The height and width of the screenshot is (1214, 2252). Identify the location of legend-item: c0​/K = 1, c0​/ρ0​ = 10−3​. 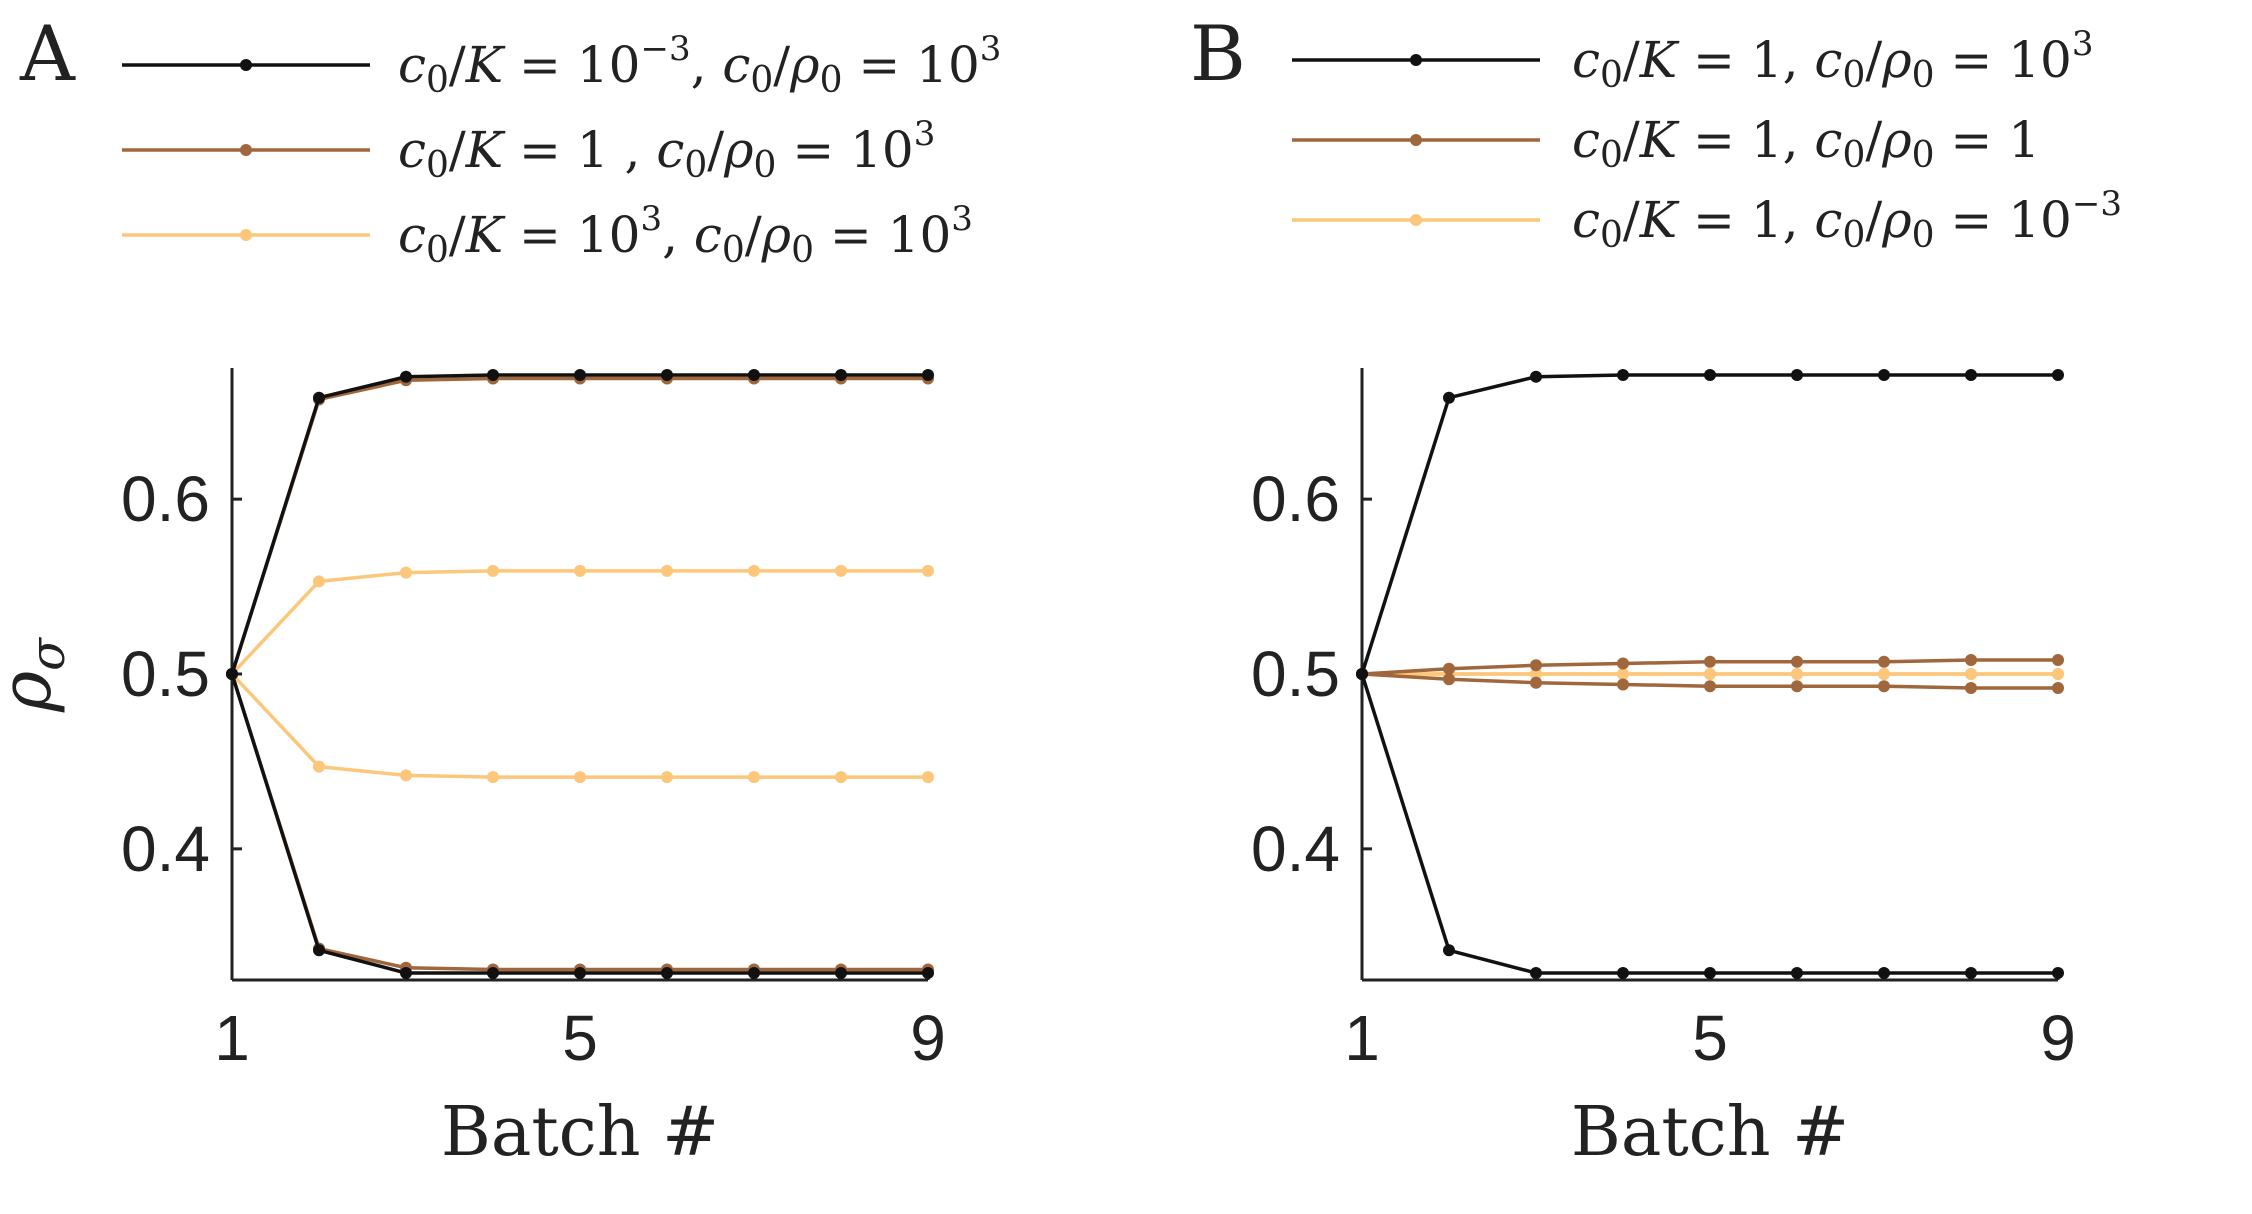
(1707, 220).